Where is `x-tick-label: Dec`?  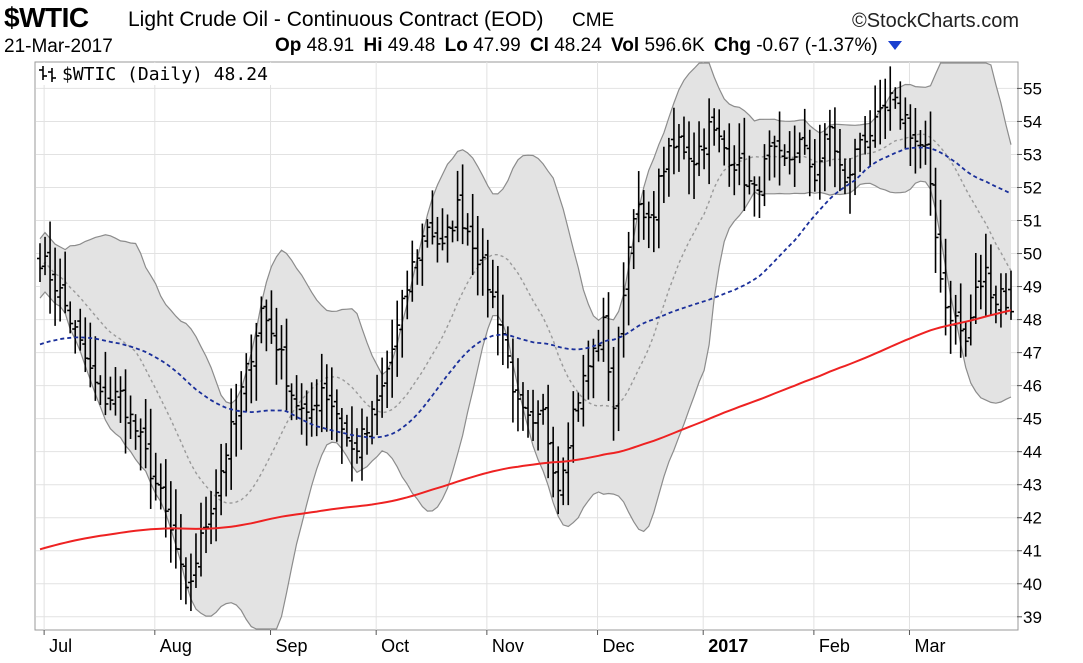 x-tick-label: Dec is located at coordinates (619, 646).